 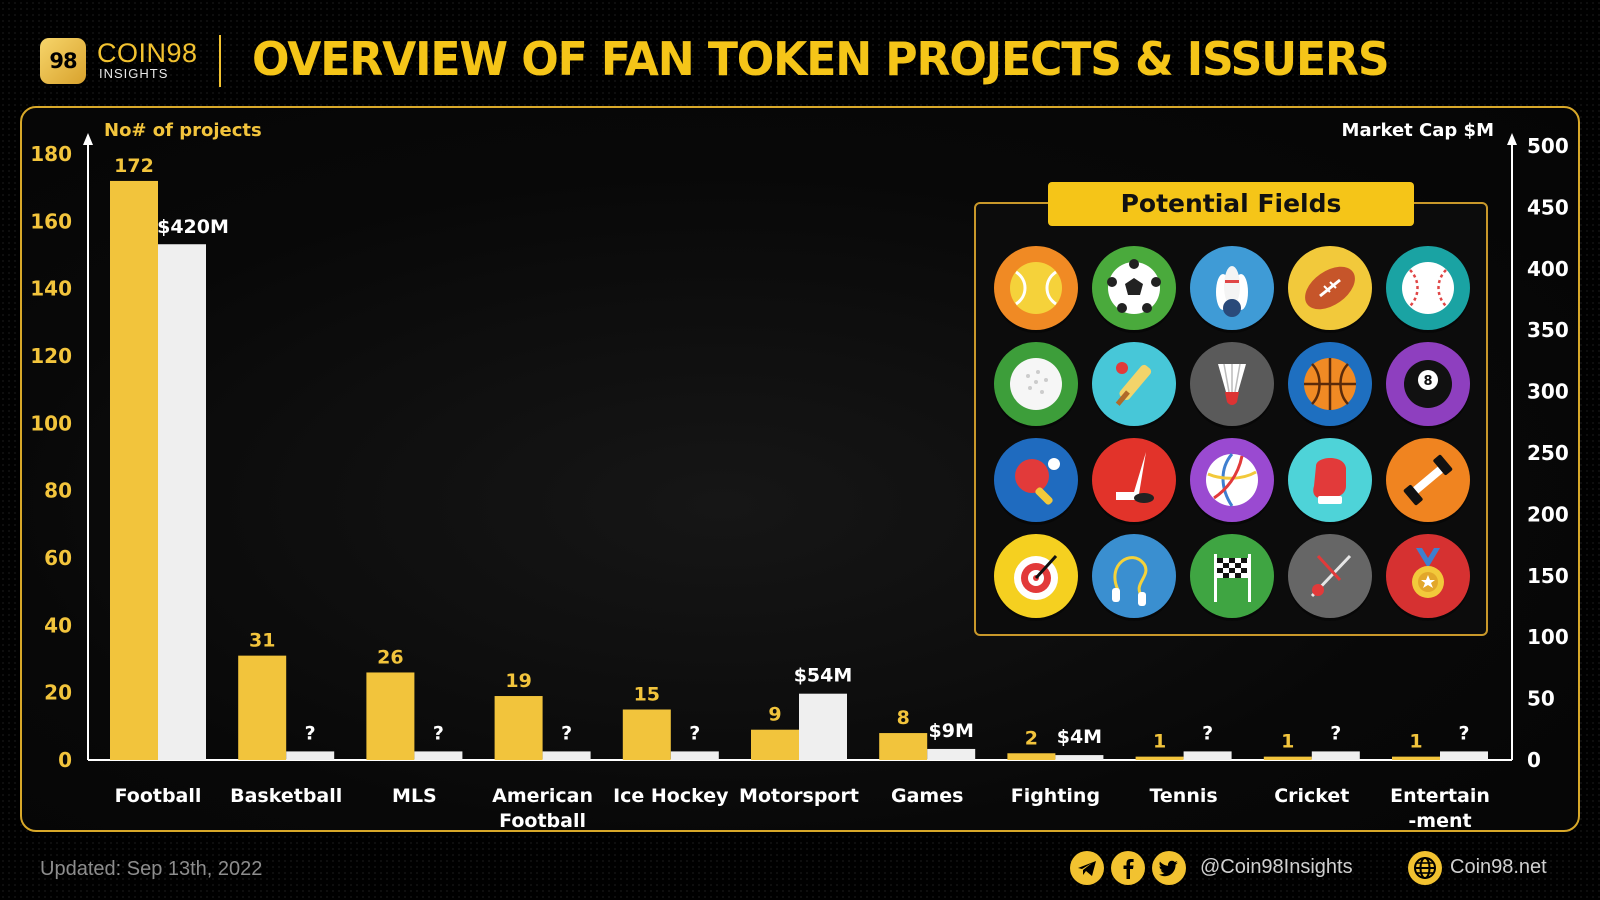 I want to click on medal-icon, so click(x=1428, y=576).